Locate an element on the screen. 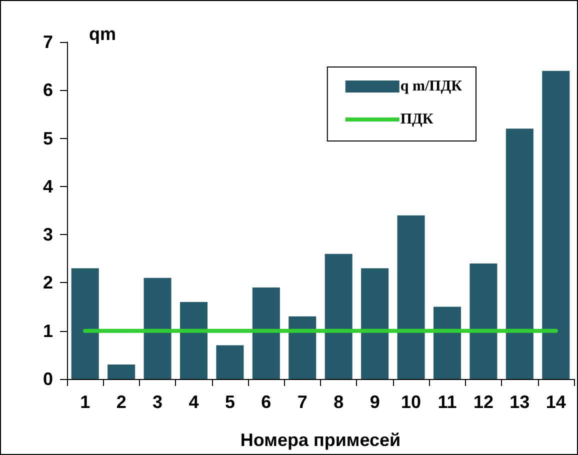  x-tick-label: 8 is located at coordinates (339, 402).